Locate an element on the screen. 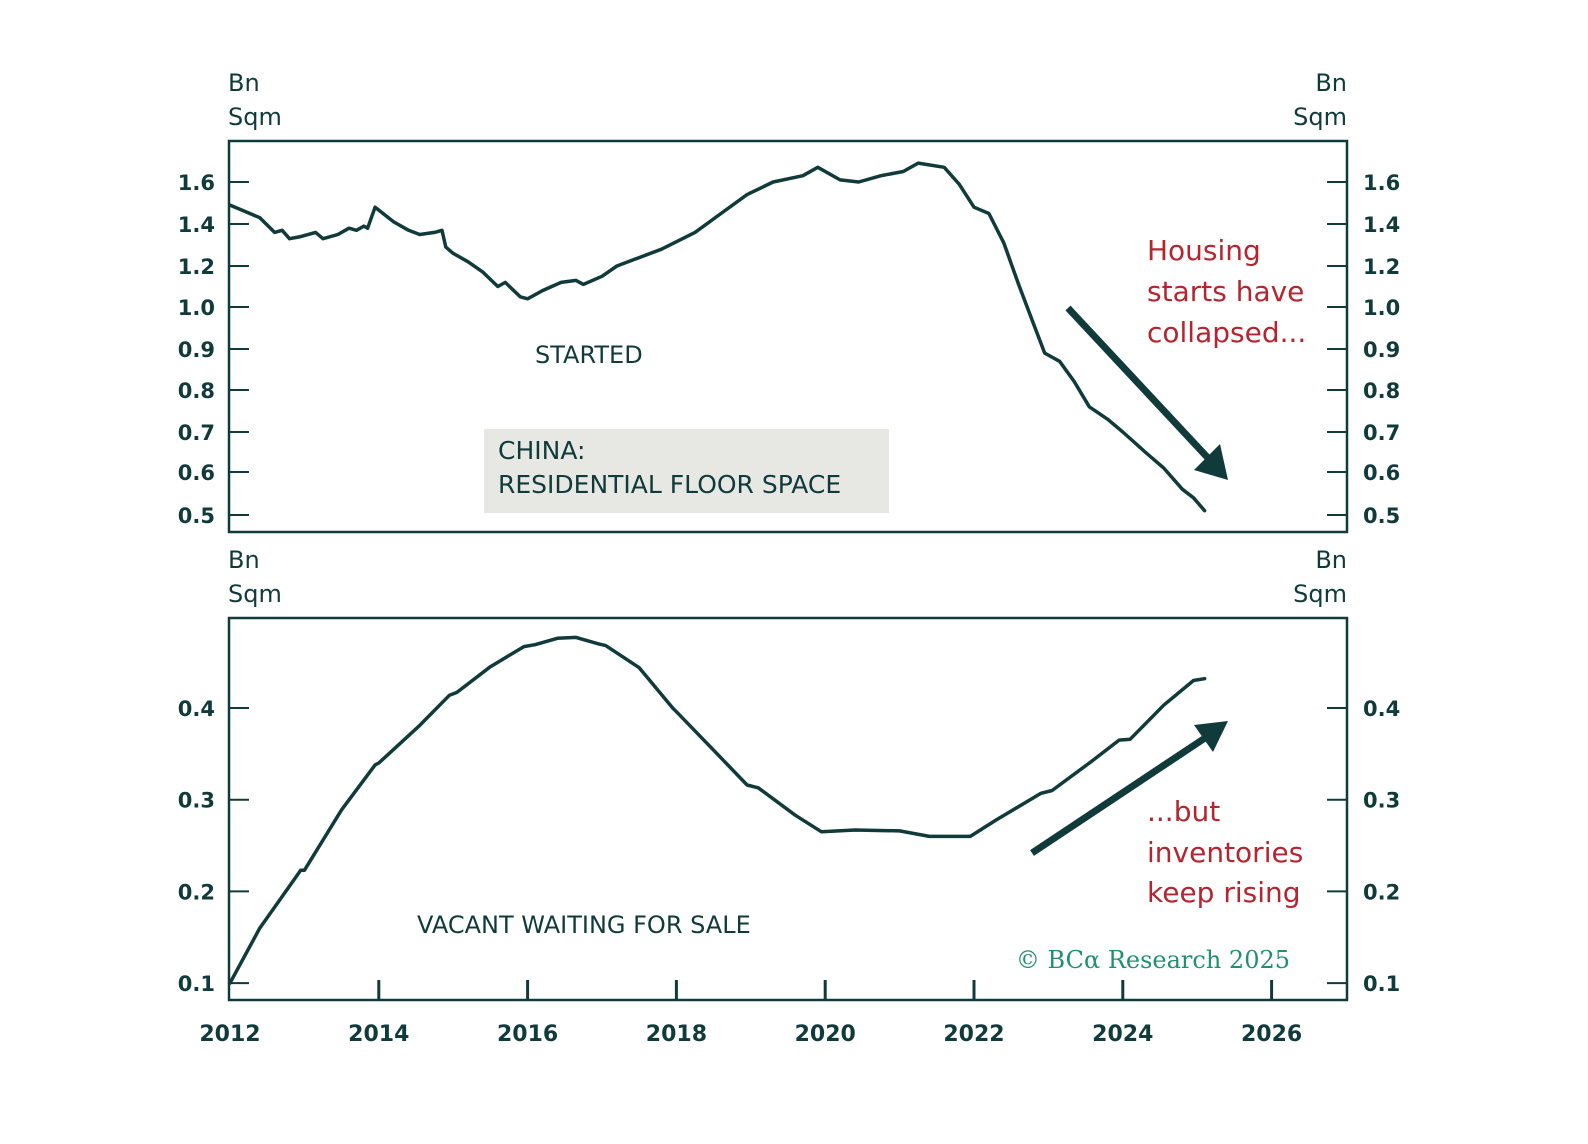 Image resolution: width=1588 pixels, height=1144 pixels. top-left-ytick-label: 1.0 is located at coordinates (196, 308).